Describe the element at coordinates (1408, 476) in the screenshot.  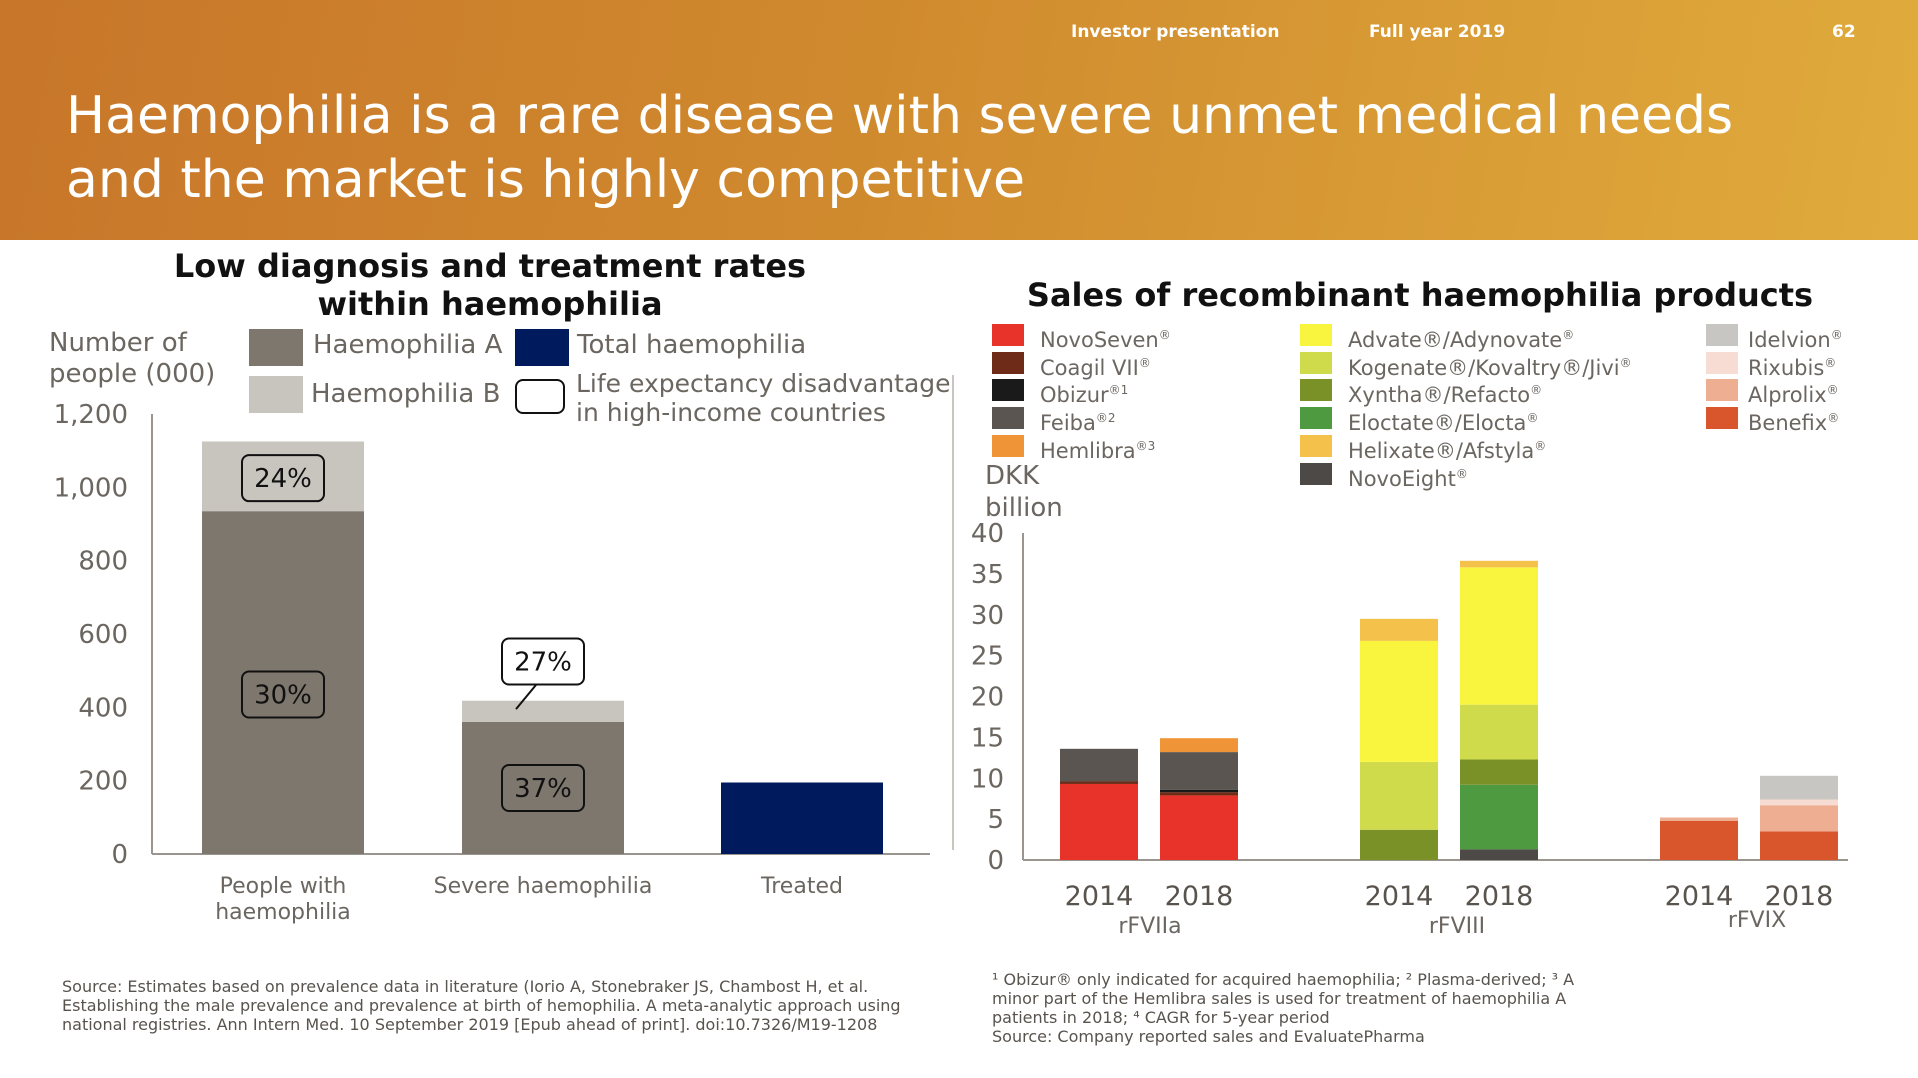
I see `legend-label-novoeight: NovoEight®` at that location.